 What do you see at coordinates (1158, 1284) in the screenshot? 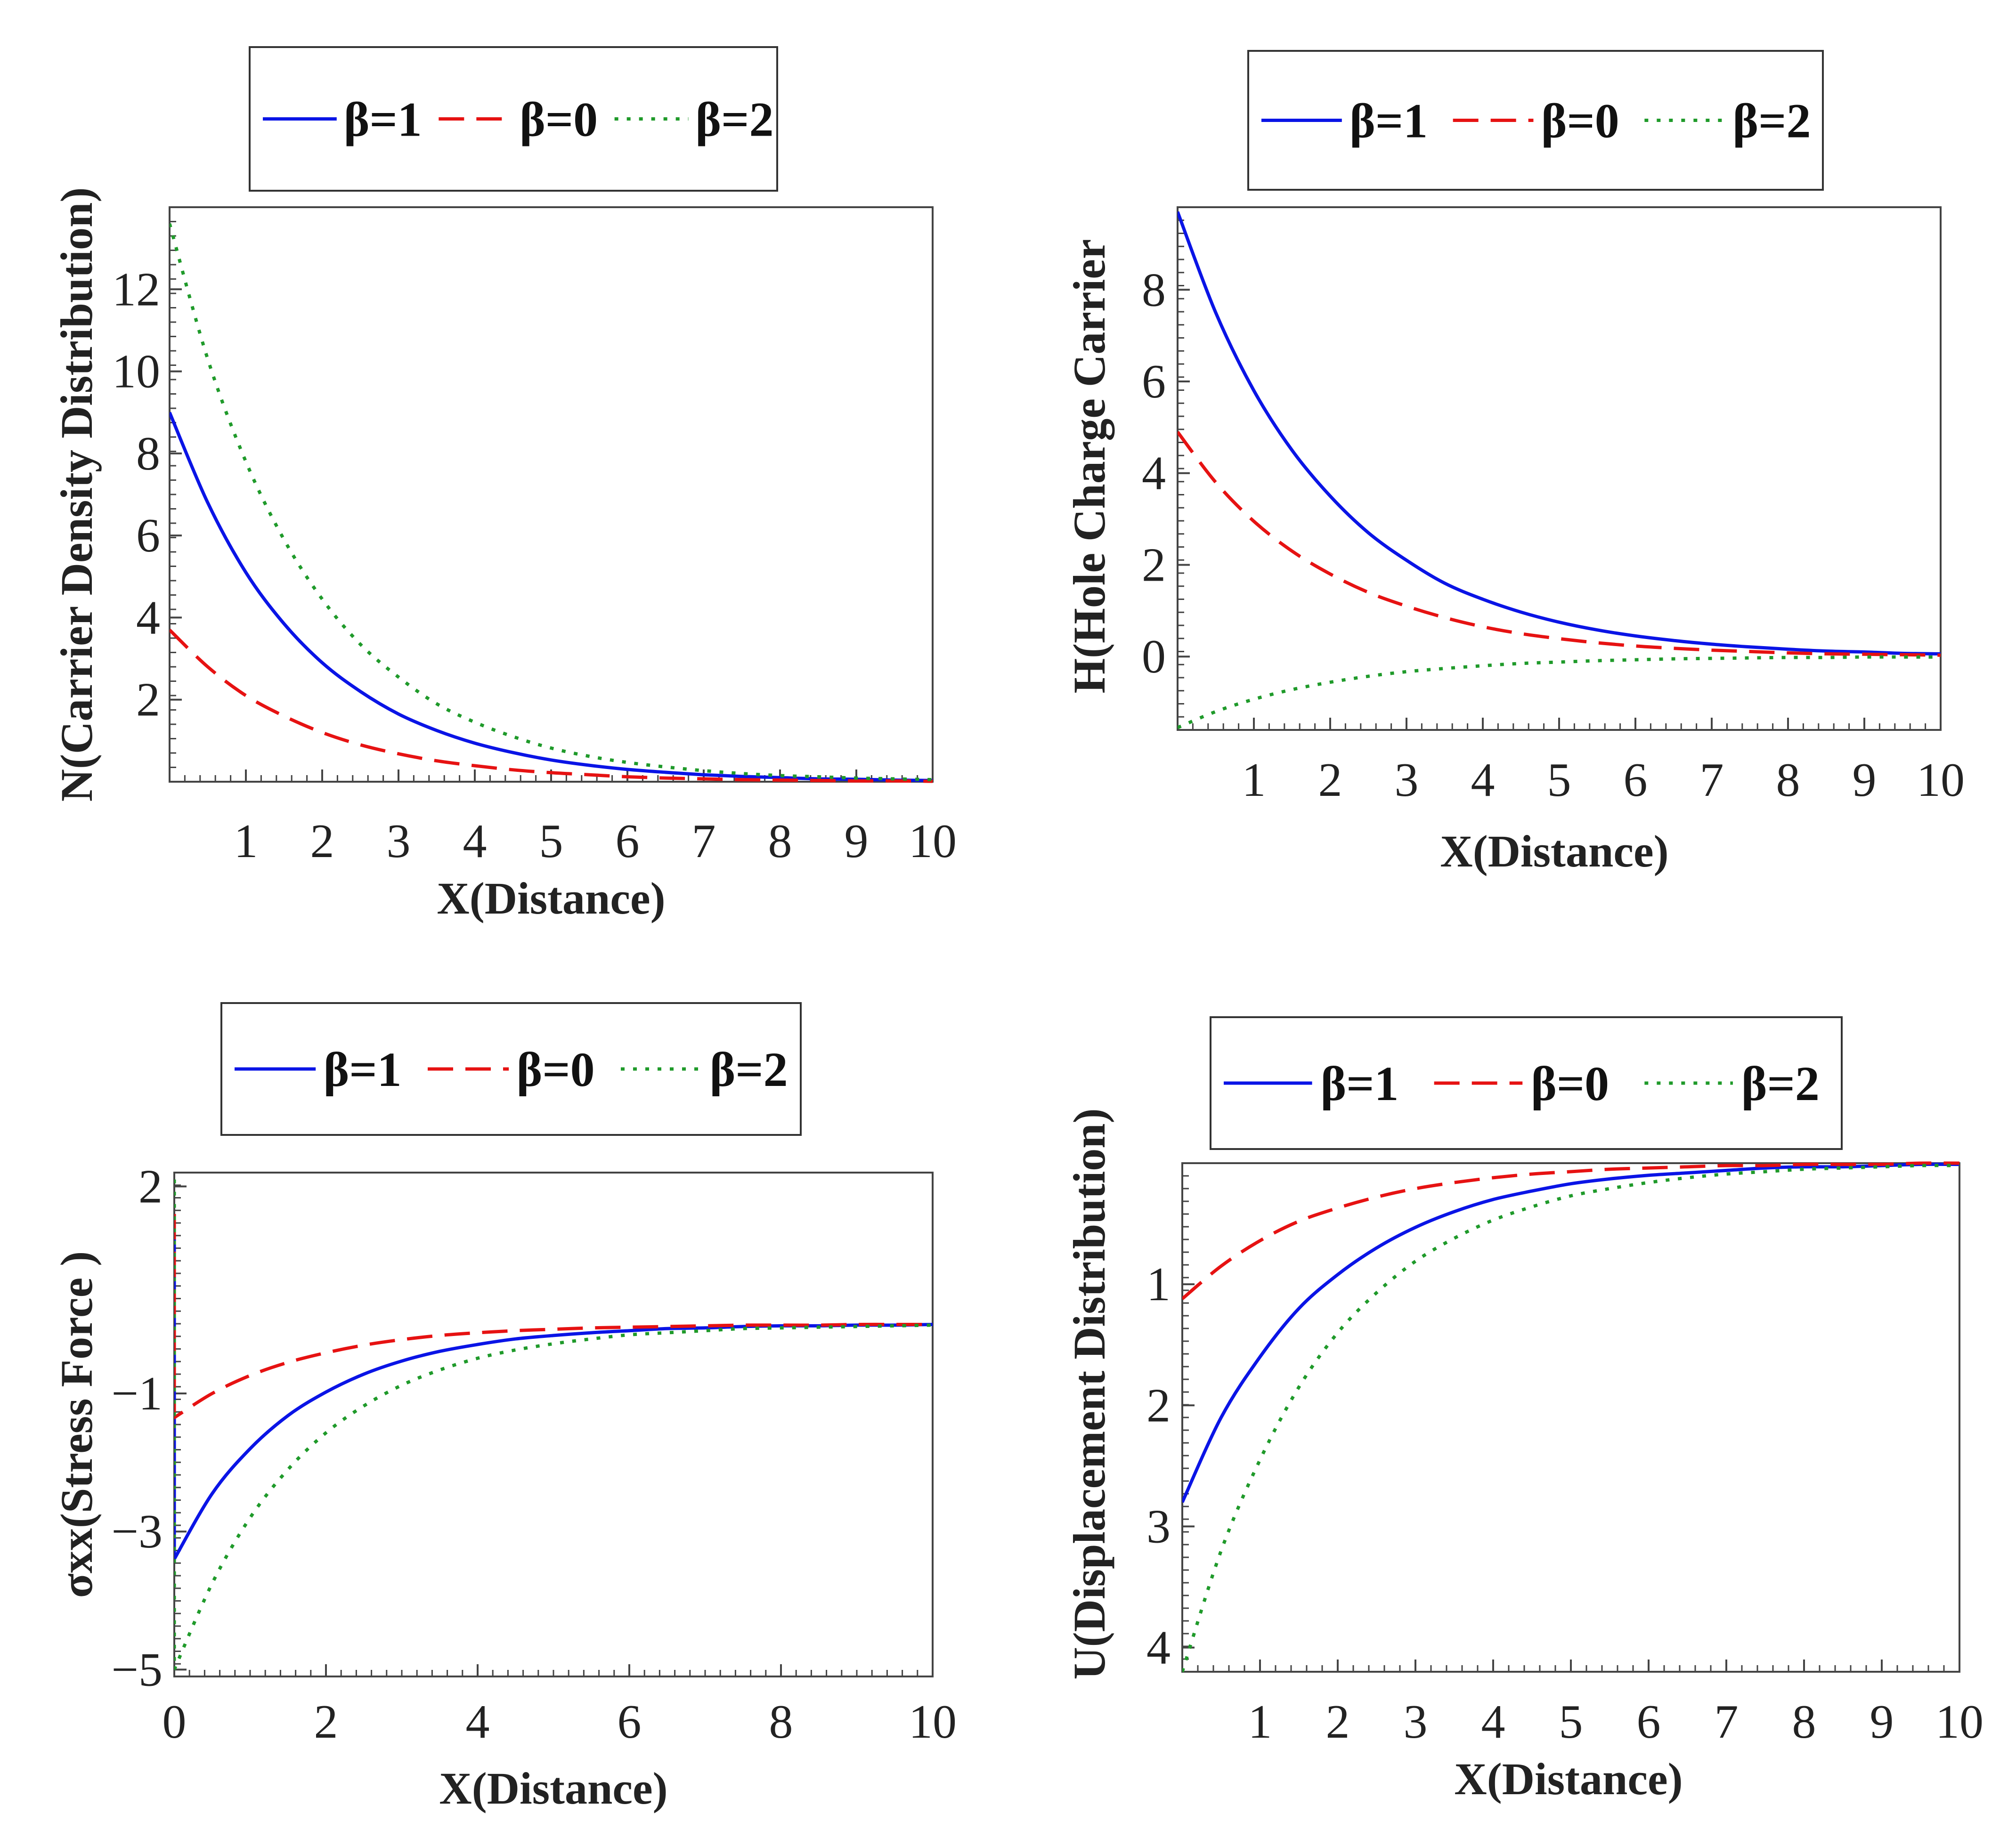
I see `y-tick-label: 1` at bounding box center [1158, 1284].